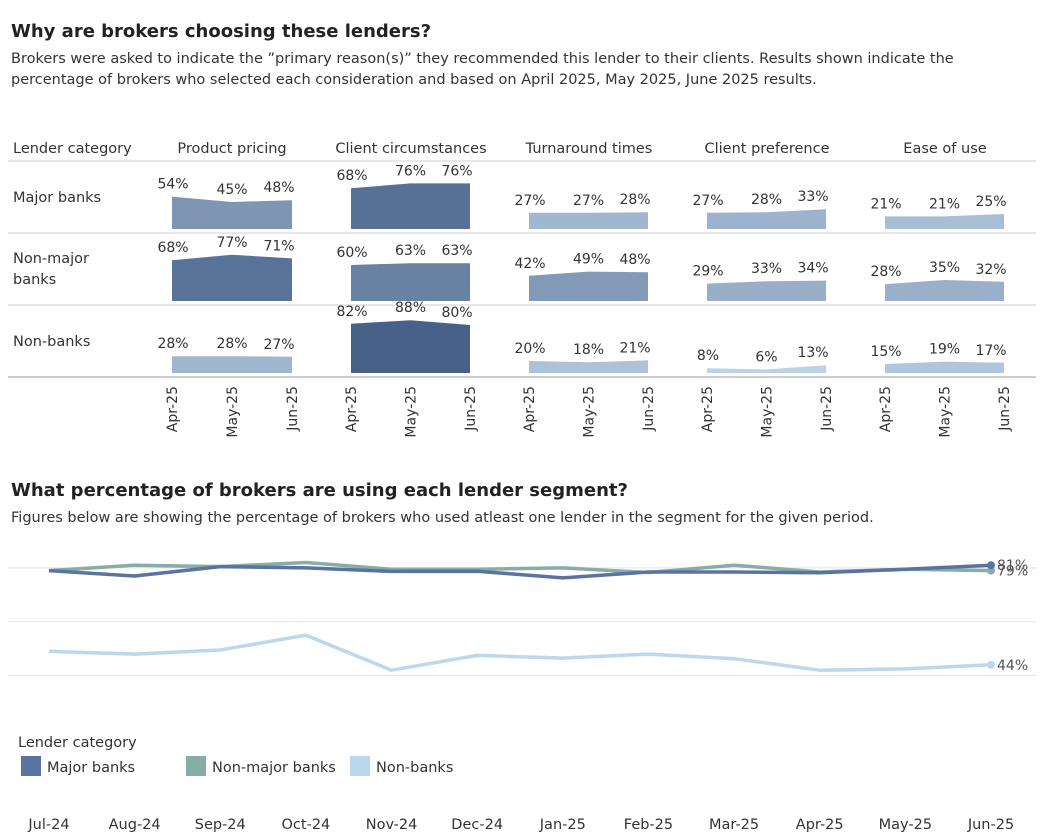 Image resolution: width=1047 pixels, height=839 pixels. I want to click on data-label: 35%, so click(944, 268).